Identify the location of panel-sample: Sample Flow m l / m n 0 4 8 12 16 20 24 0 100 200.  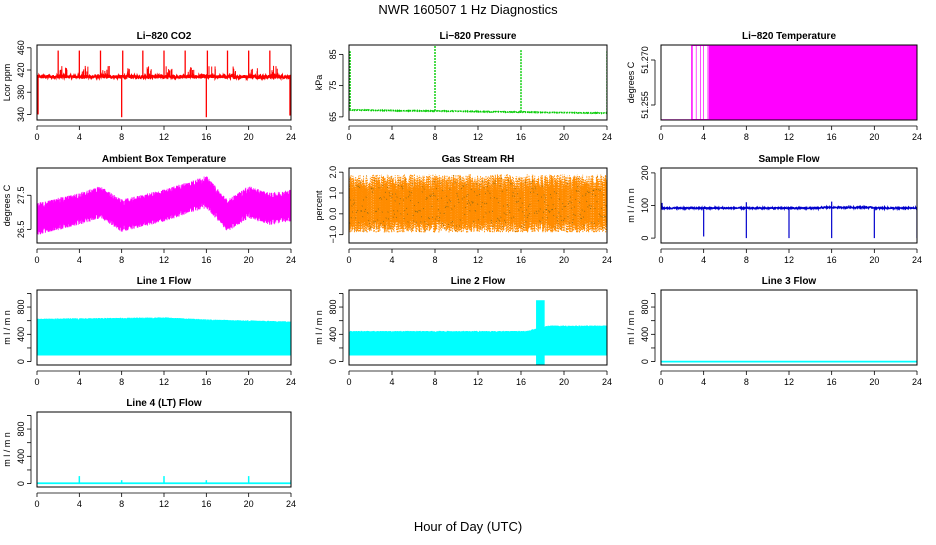
(774, 209).